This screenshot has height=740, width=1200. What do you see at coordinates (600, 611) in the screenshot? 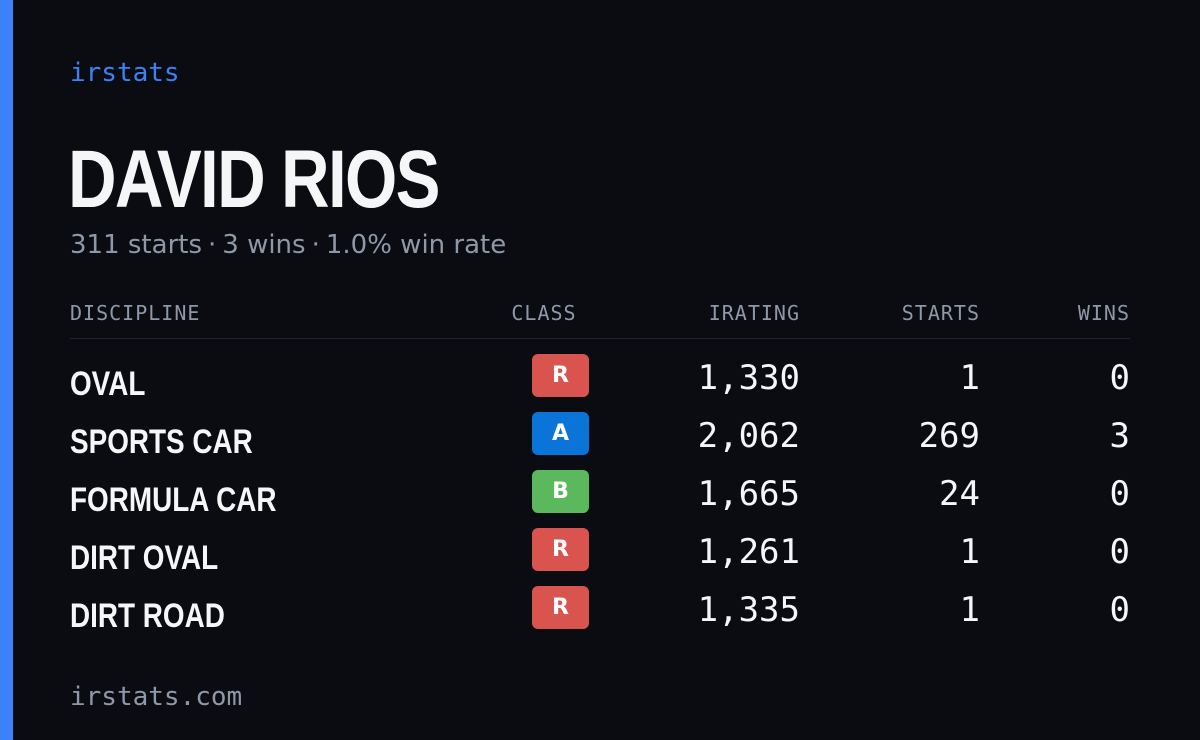
I see `table-row: DIRT ROAD R 1,335 1 0` at bounding box center [600, 611].